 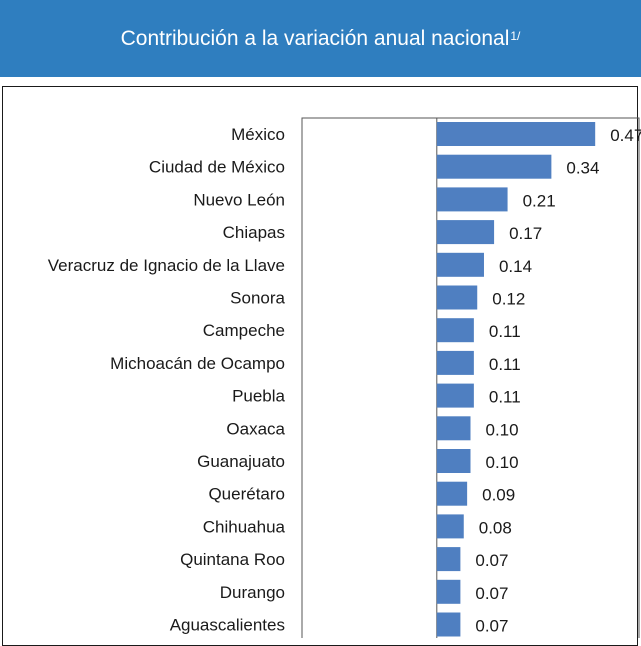 What do you see at coordinates (255, 428) in the screenshot?
I see `category-label: Oaxaca` at bounding box center [255, 428].